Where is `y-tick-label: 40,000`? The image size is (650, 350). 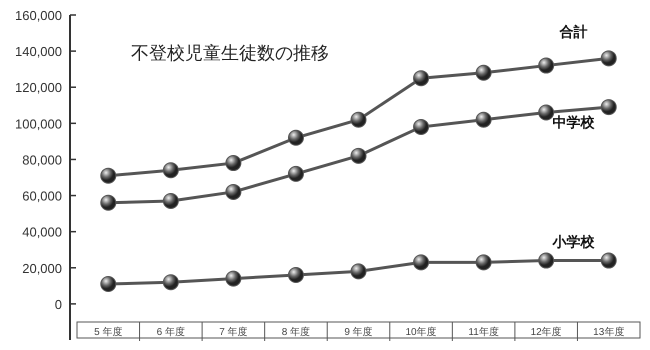 y-tick-label: 40,000 is located at coordinates (42, 232).